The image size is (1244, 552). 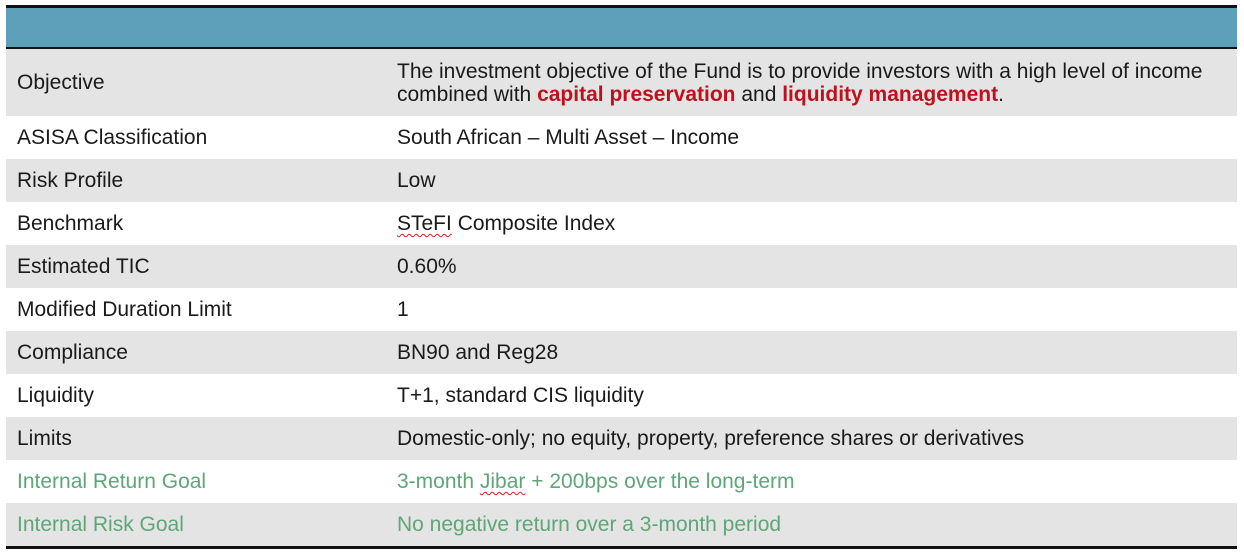 What do you see at coordinates (533, 223) in the screenshot?
I see `value-text: Composite Index` at bounding box center [533, 223].